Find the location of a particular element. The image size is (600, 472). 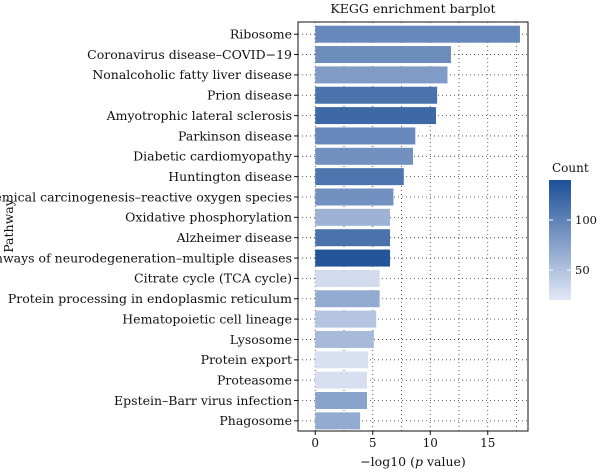

chart-title: KEGG enrichment barplot is located at coordinates (412, 8).